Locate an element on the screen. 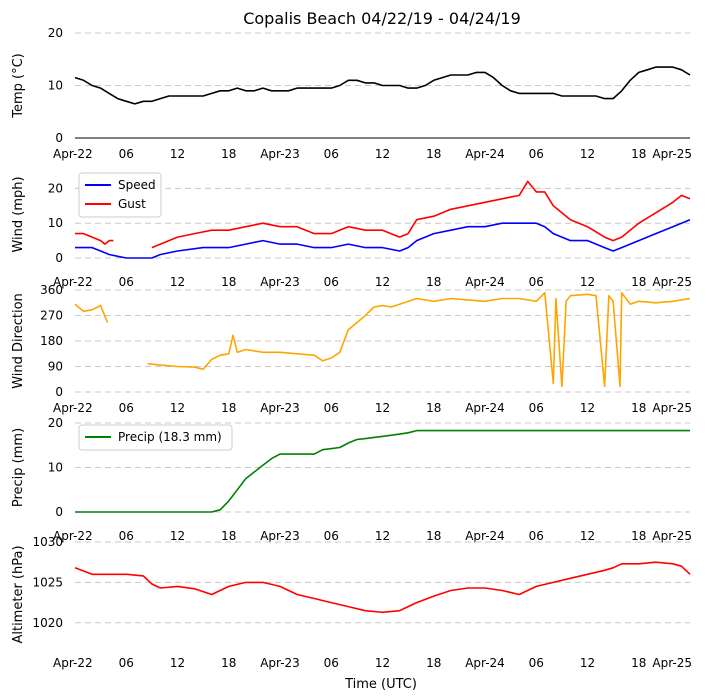  ytick-altimeter-2: 1030 is located at coordinates (47, 542).